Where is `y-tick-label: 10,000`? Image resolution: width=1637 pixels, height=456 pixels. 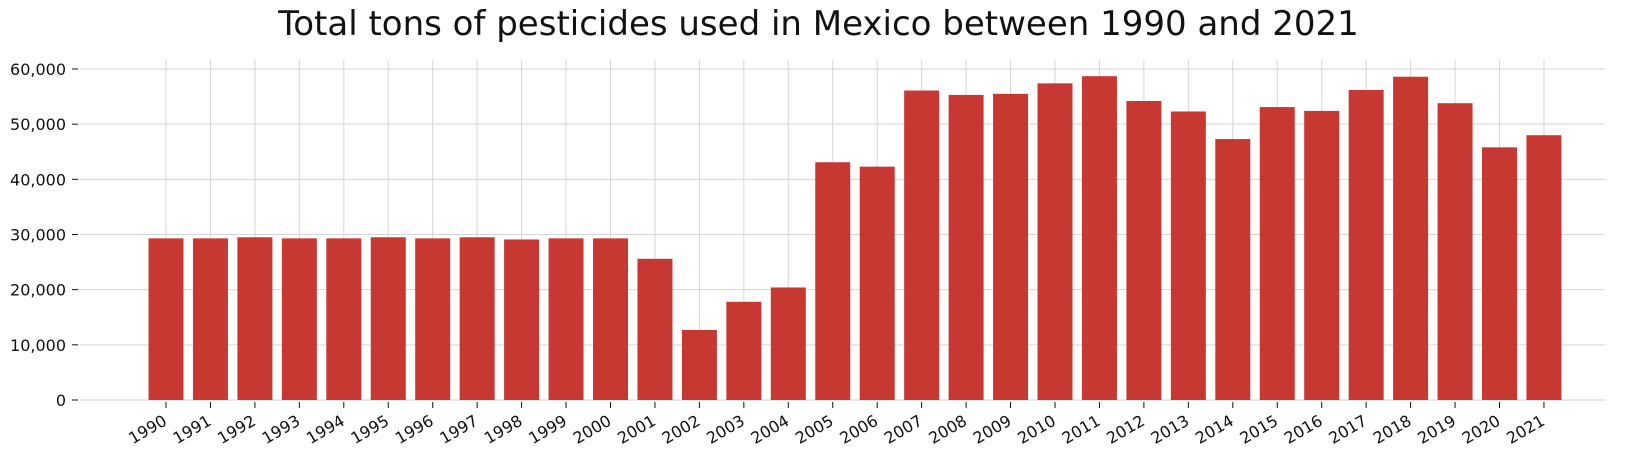
y-tick-label: 10,000 is located at coordinates (38, 345).